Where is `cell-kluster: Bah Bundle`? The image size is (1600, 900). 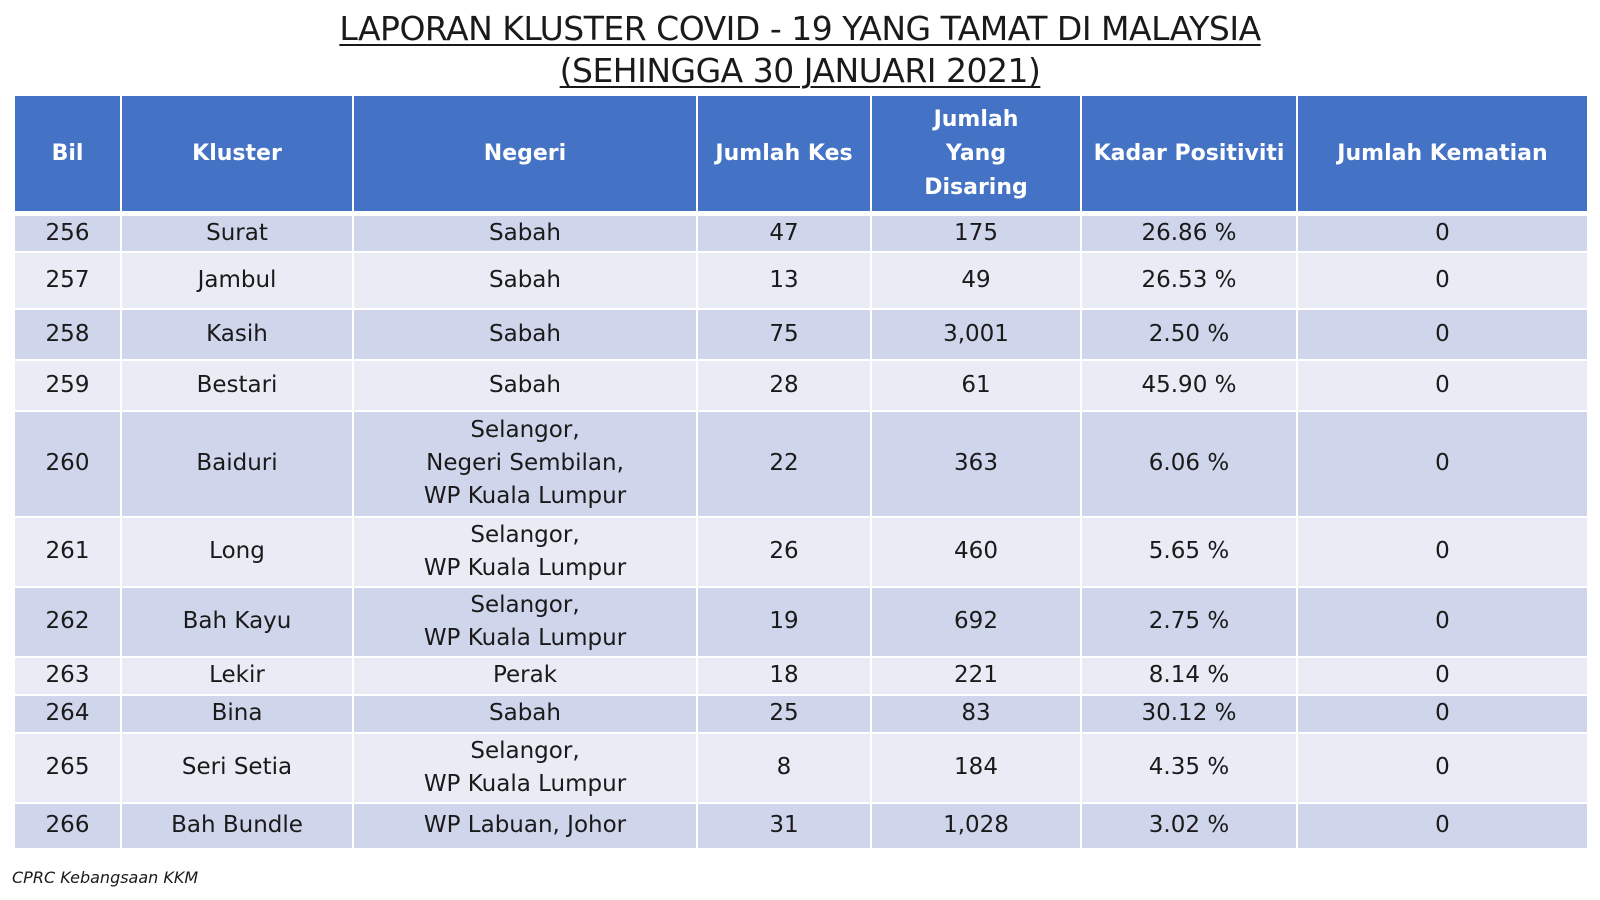
cell-kluster: Bah Bundle is located at coordinates (237, 826).